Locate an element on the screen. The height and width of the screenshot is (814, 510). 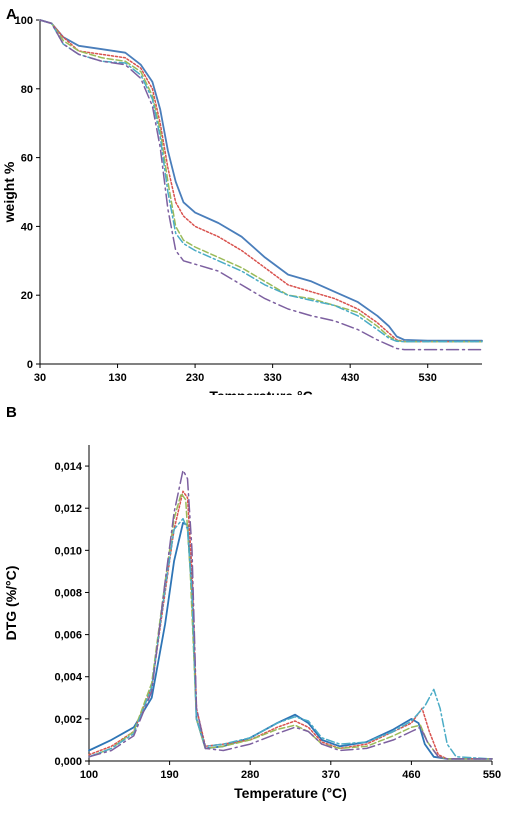
y-tick-label: 0,008 is located at coordinates (68, 593).